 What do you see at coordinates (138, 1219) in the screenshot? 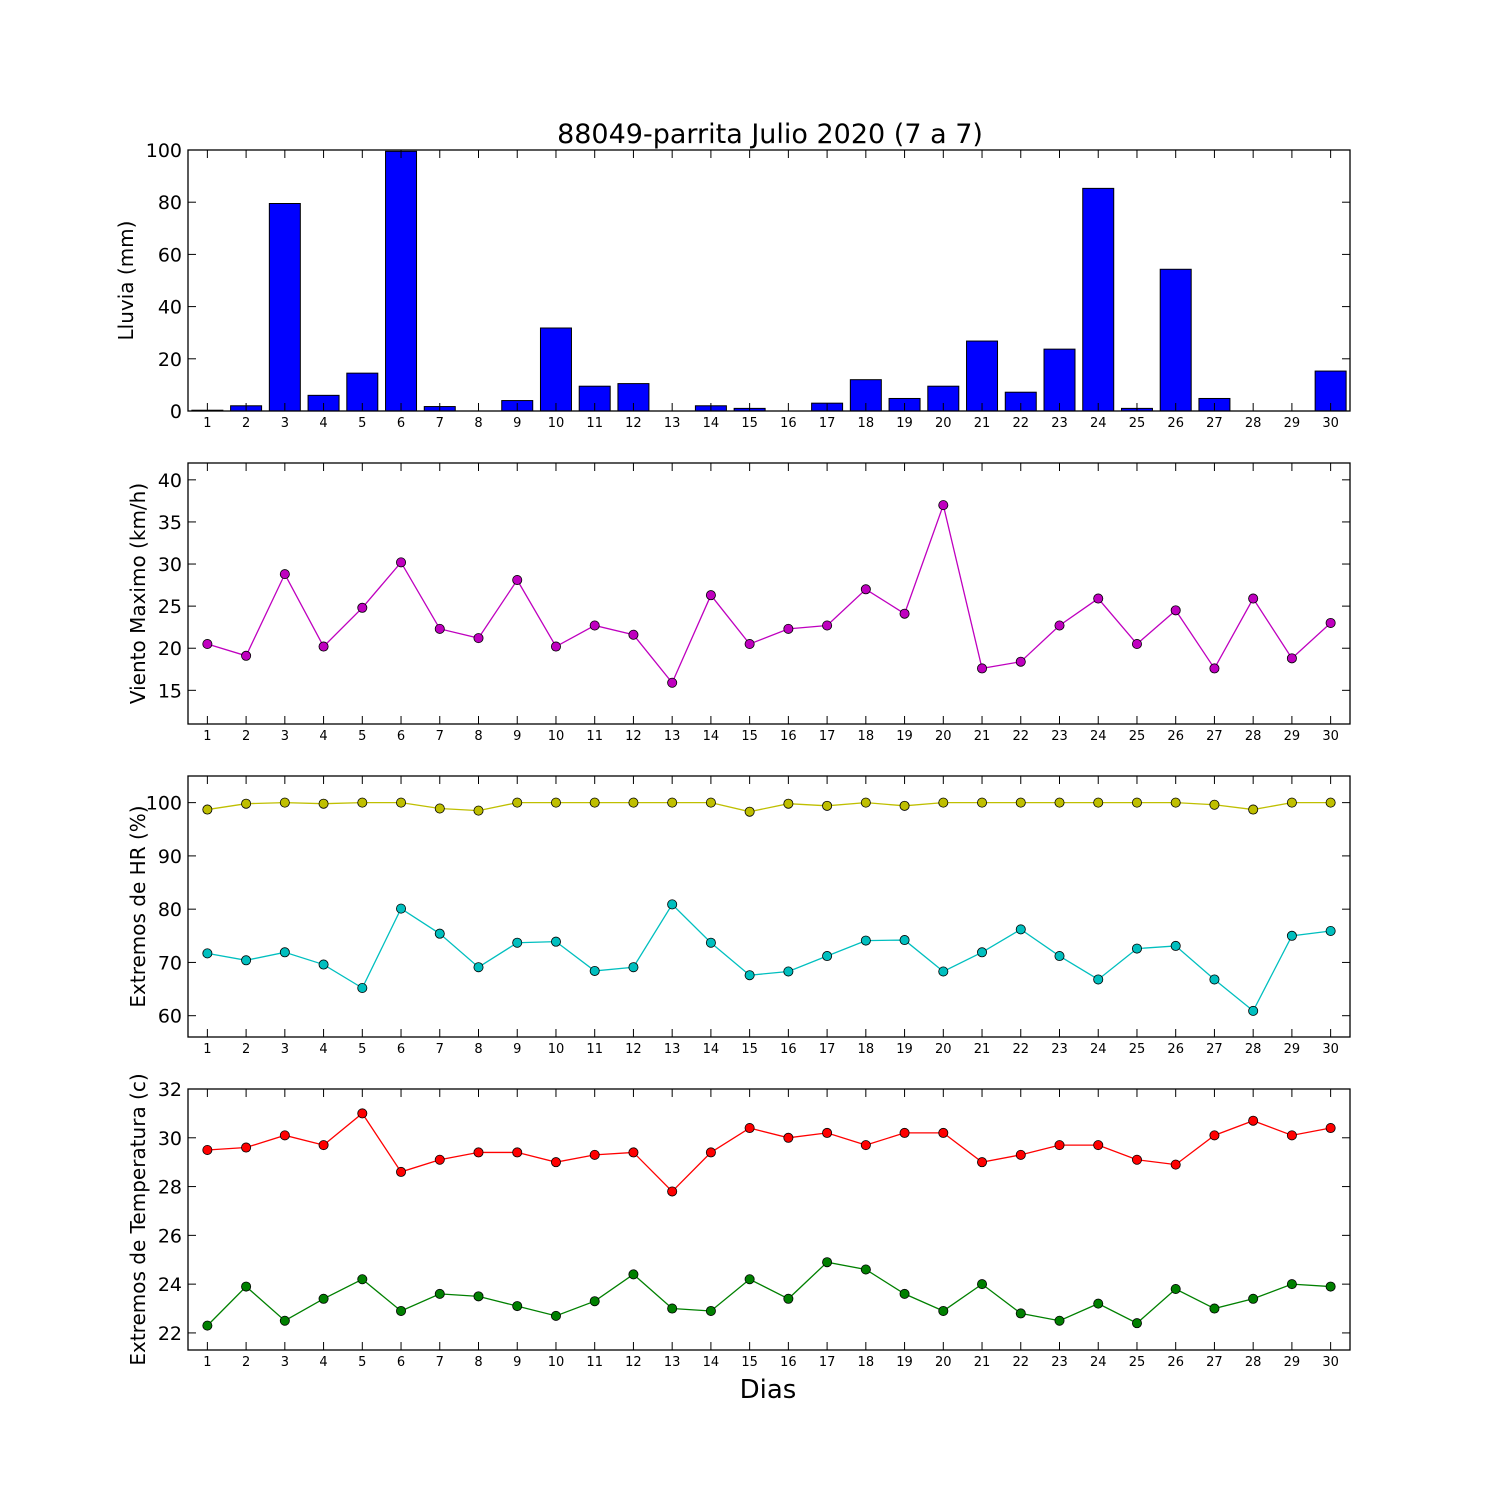
I see `temperature-panel-y-axis-label: Extremos de Temperatura (c)` at bounding box center [138, 1219].